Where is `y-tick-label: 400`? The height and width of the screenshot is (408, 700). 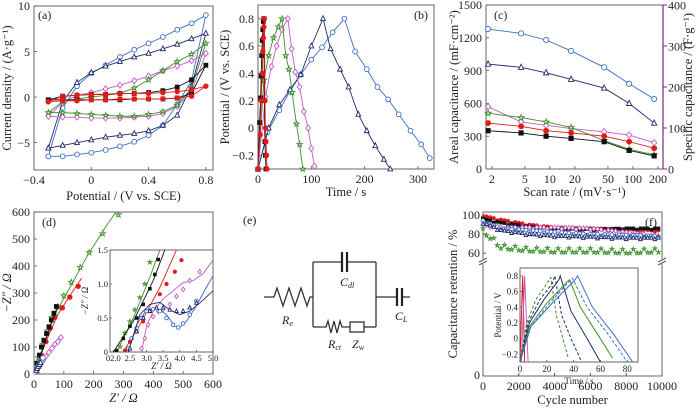
y-tick-label: 400 is located at coordinates (21, 266).